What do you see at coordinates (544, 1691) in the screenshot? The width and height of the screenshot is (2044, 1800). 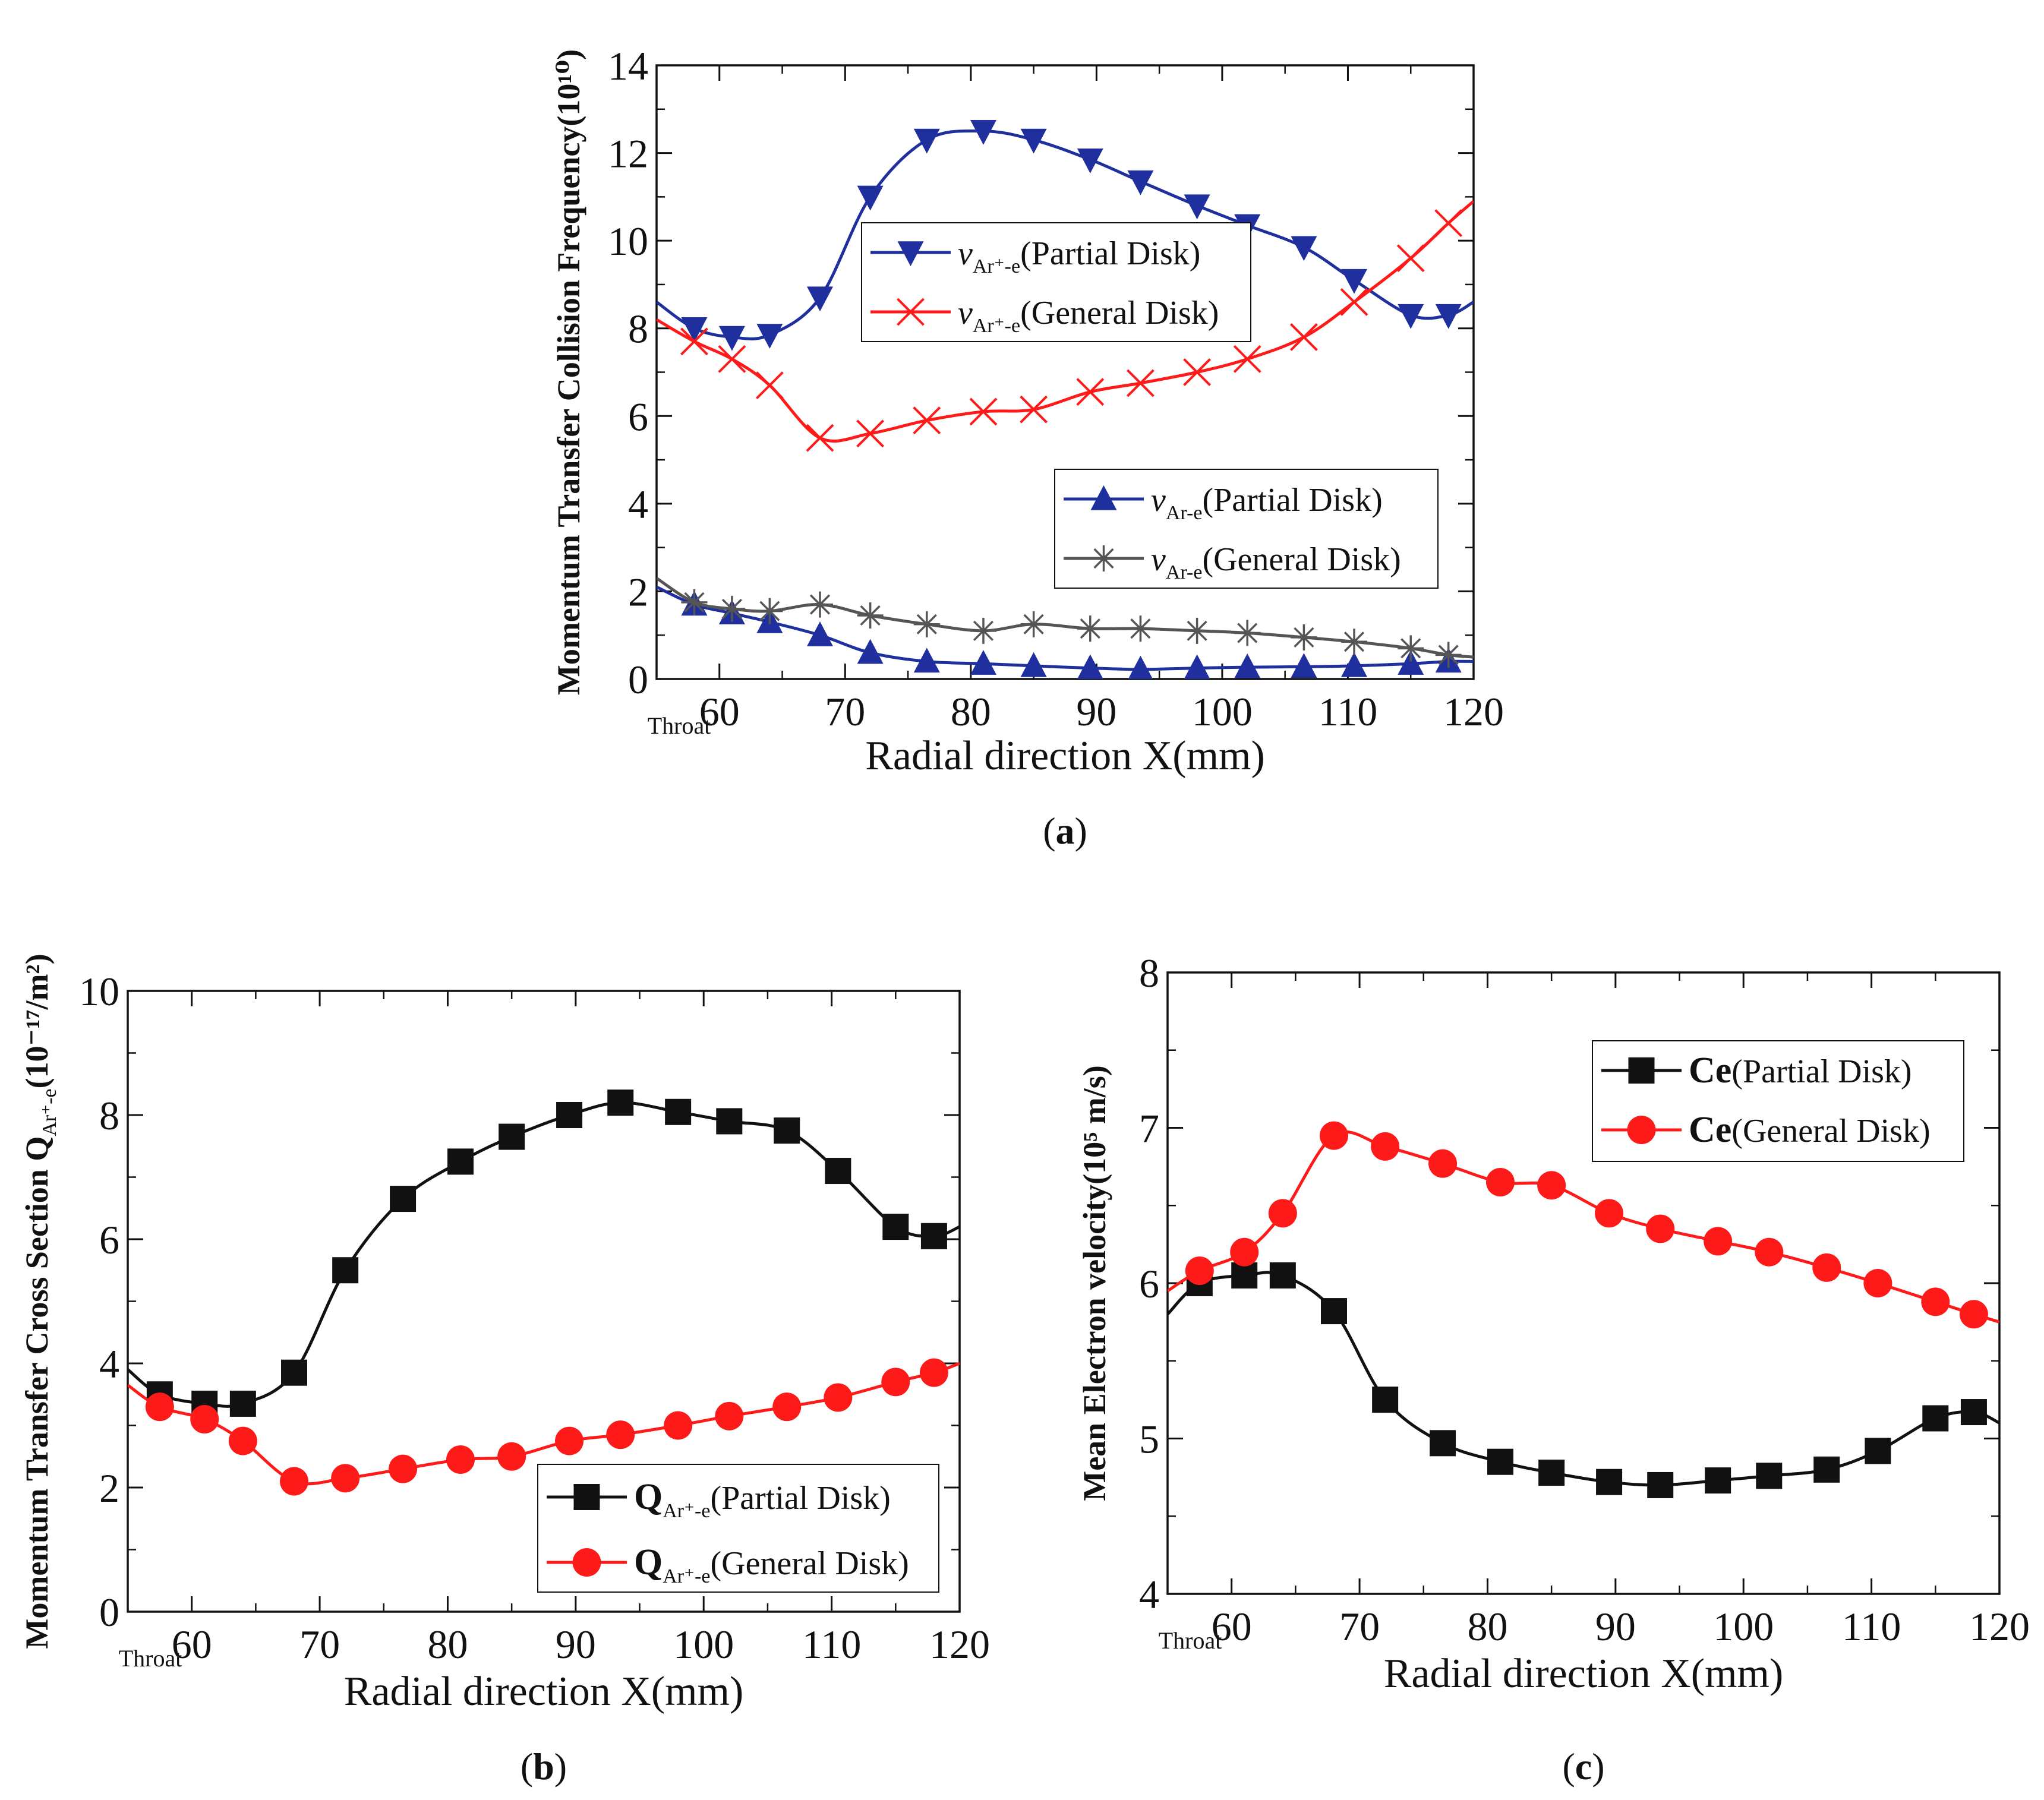 I see `x-axis-label: Radial direction X(mm)` at bounding box center [544, 1691].